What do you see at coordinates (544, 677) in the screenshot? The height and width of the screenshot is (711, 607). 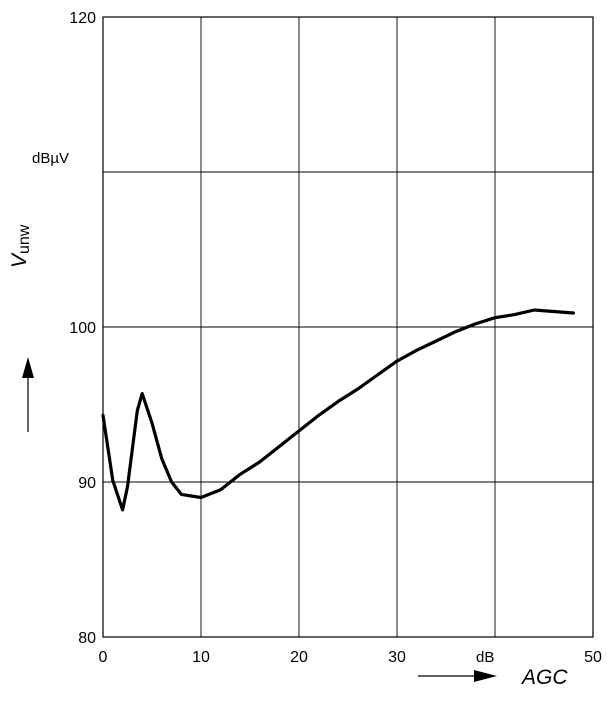 I see `x-axis-label: AGC` at bounding box center [544, 677].